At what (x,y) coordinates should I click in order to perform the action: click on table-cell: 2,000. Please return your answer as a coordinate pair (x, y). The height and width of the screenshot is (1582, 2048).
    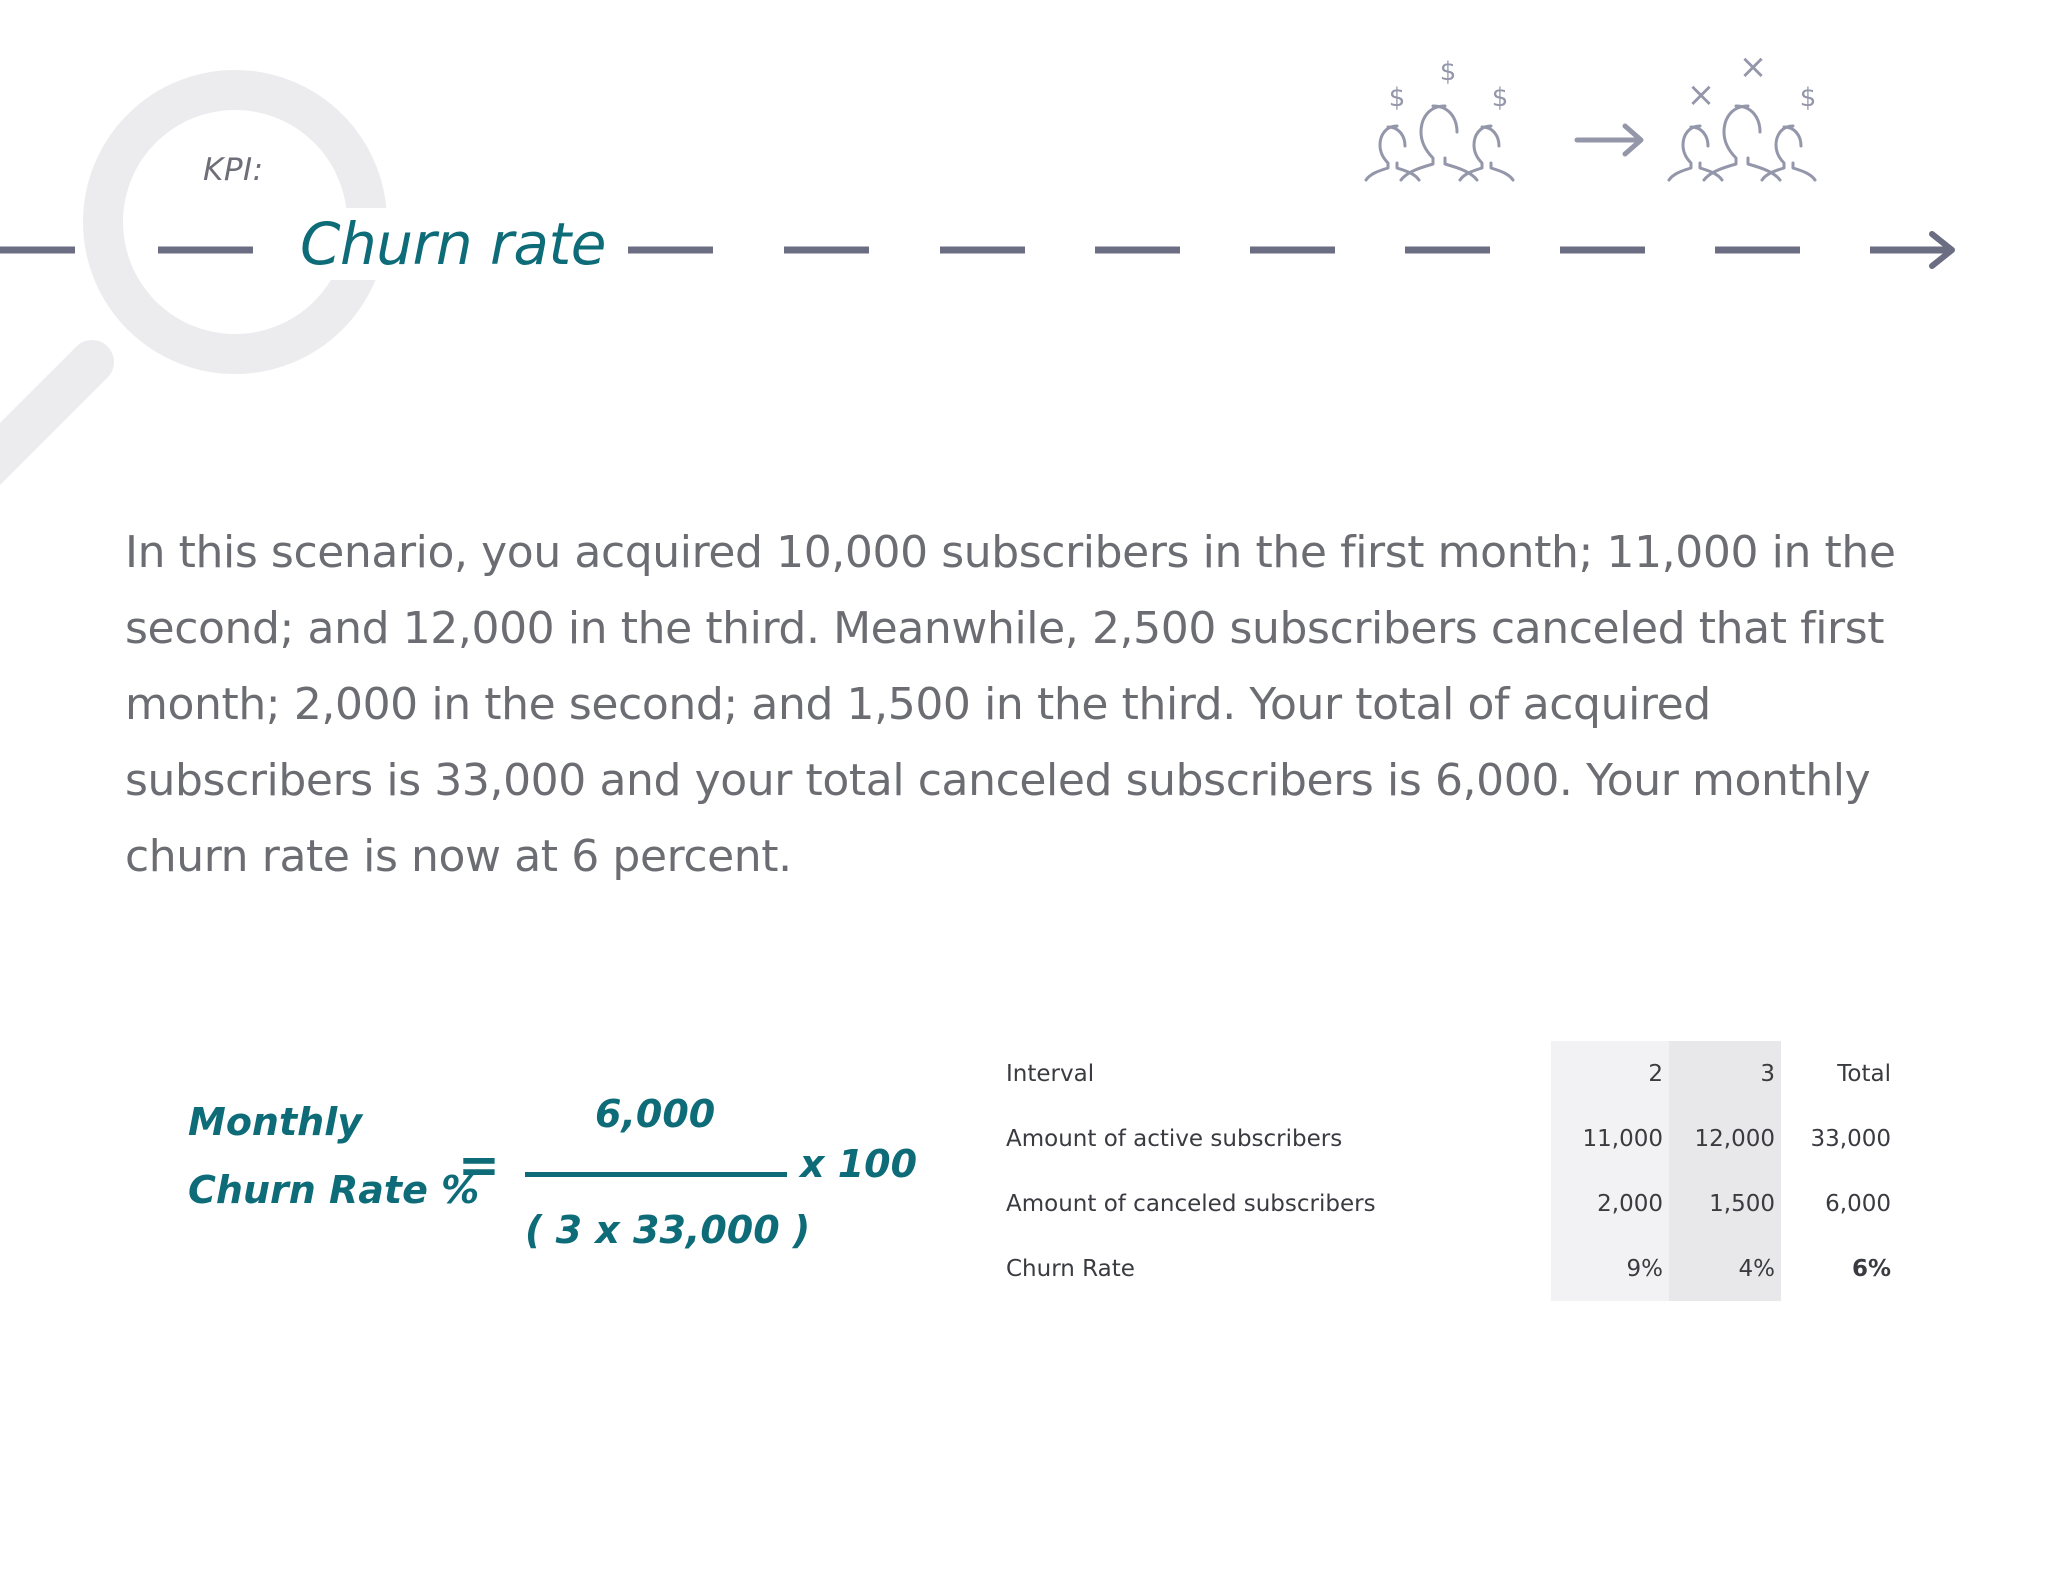
    Looking at the image, I should click on (1630, 1203).